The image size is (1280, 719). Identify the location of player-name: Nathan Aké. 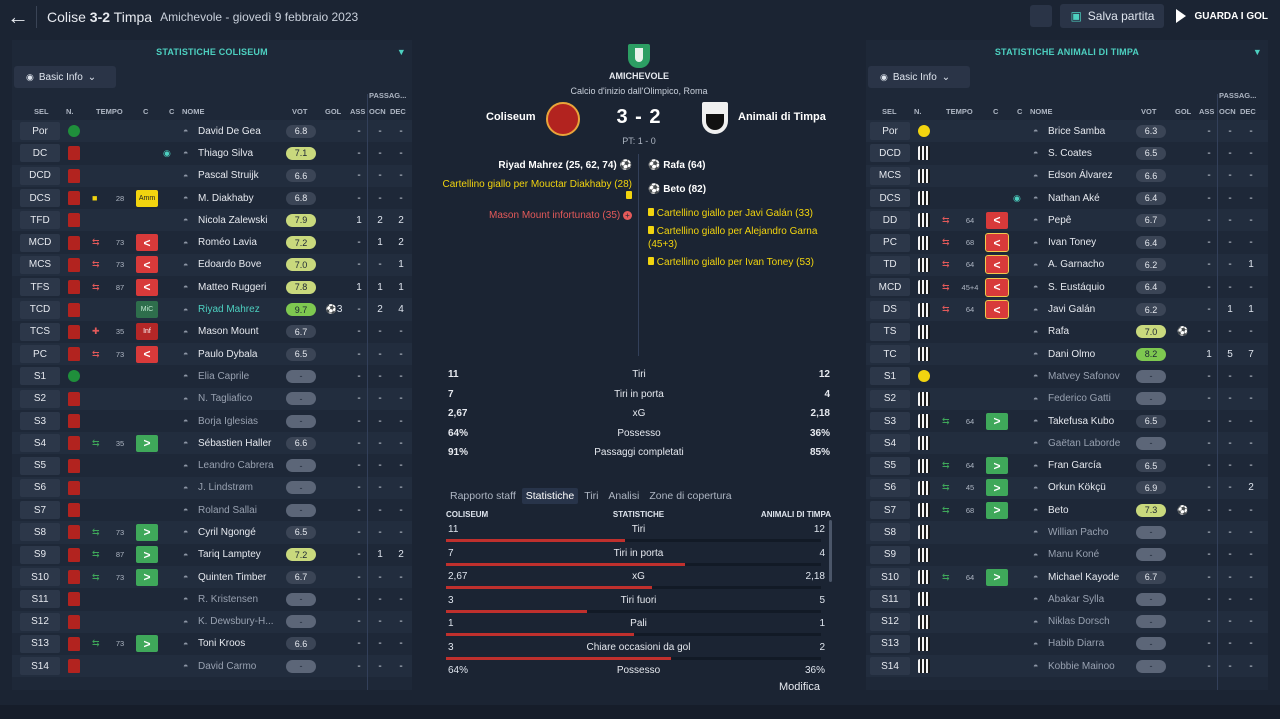
(1074, 198).